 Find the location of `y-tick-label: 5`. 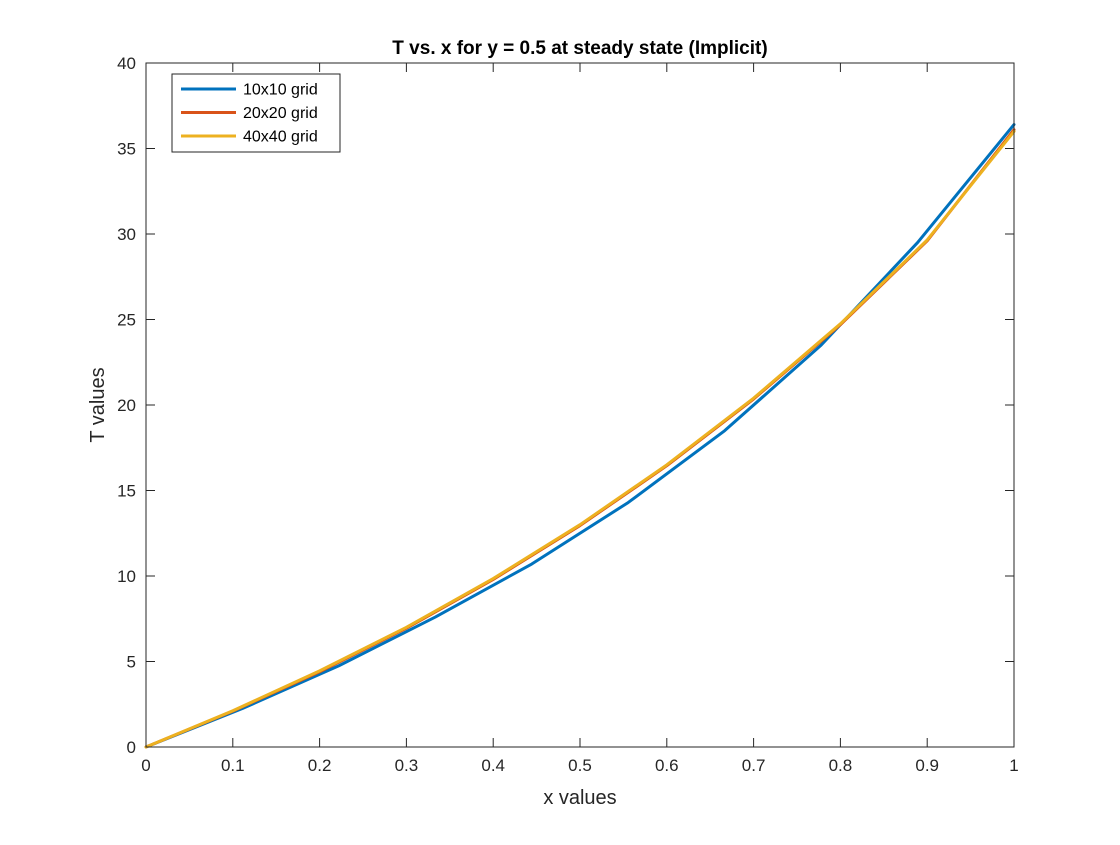

y-tick-label: 5 is located at coordinates (131, 662).